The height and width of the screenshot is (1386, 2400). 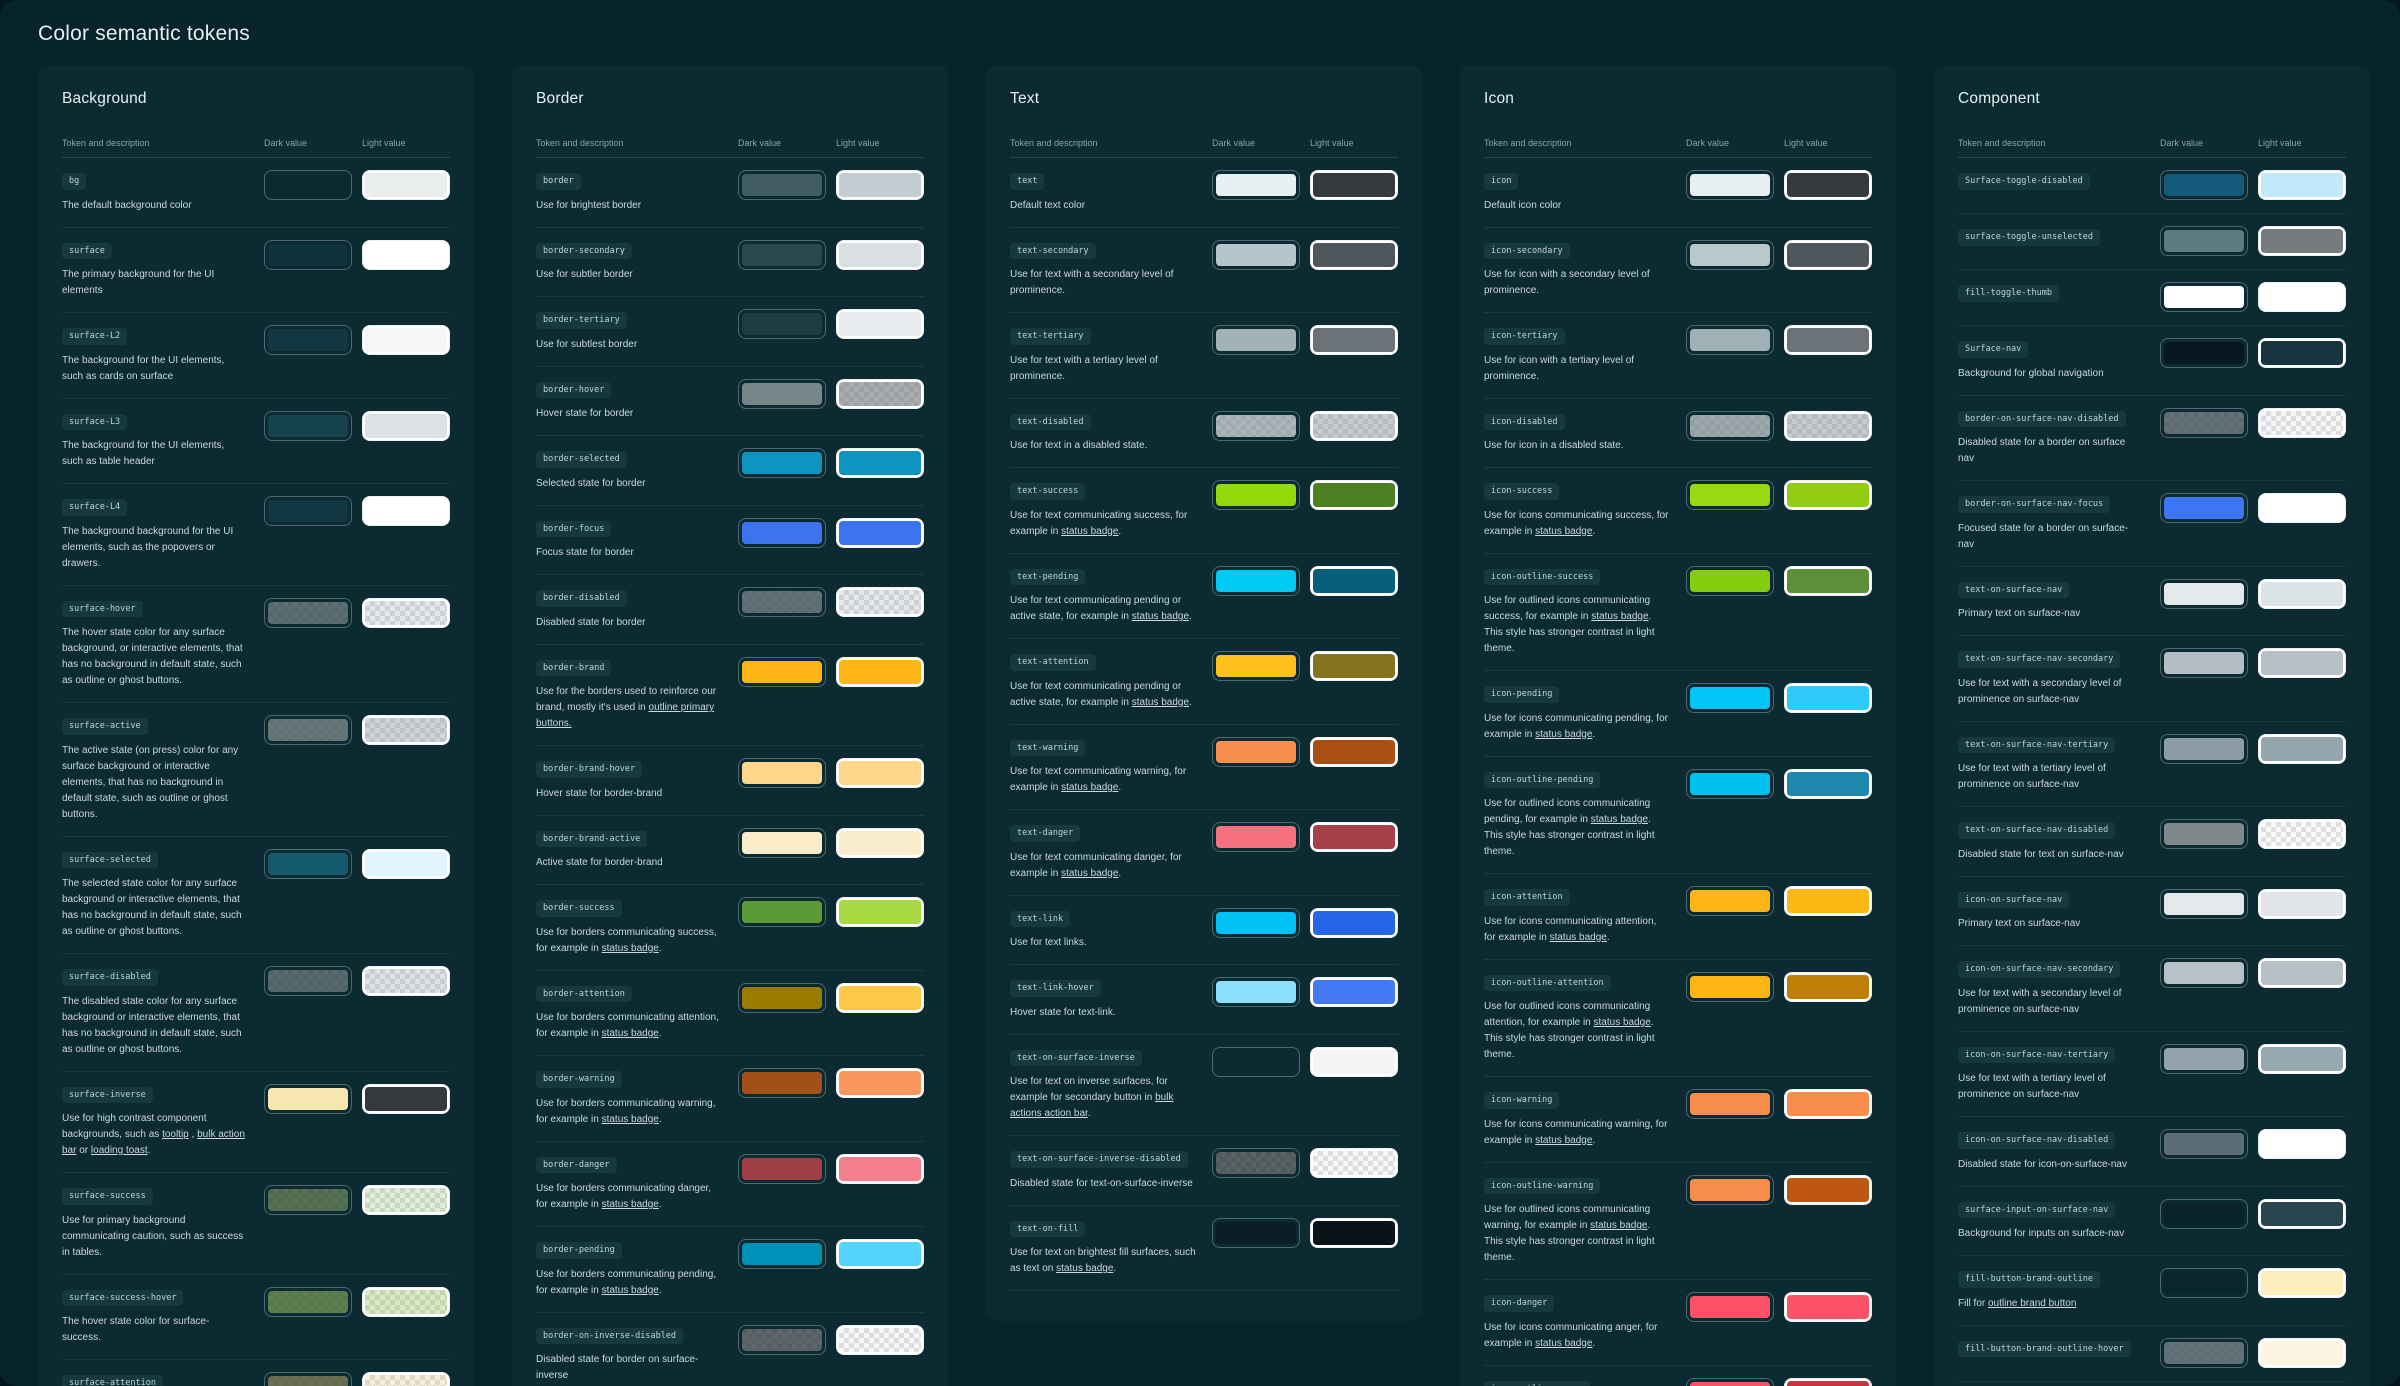 What do you see at coordinates (1106, 930) in the screenshot?
I see `token-cell: text-link Use for text links.` at bounding box center [1106, 930].